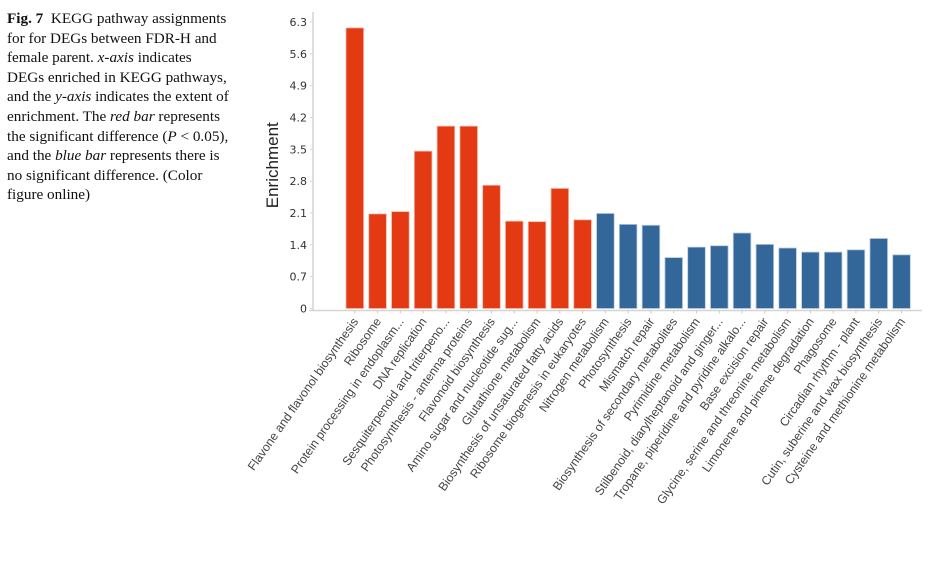 The height and width of the screenshot is (581, 942). I want to click on y-tick-label: 2.1, so click(299, 213).